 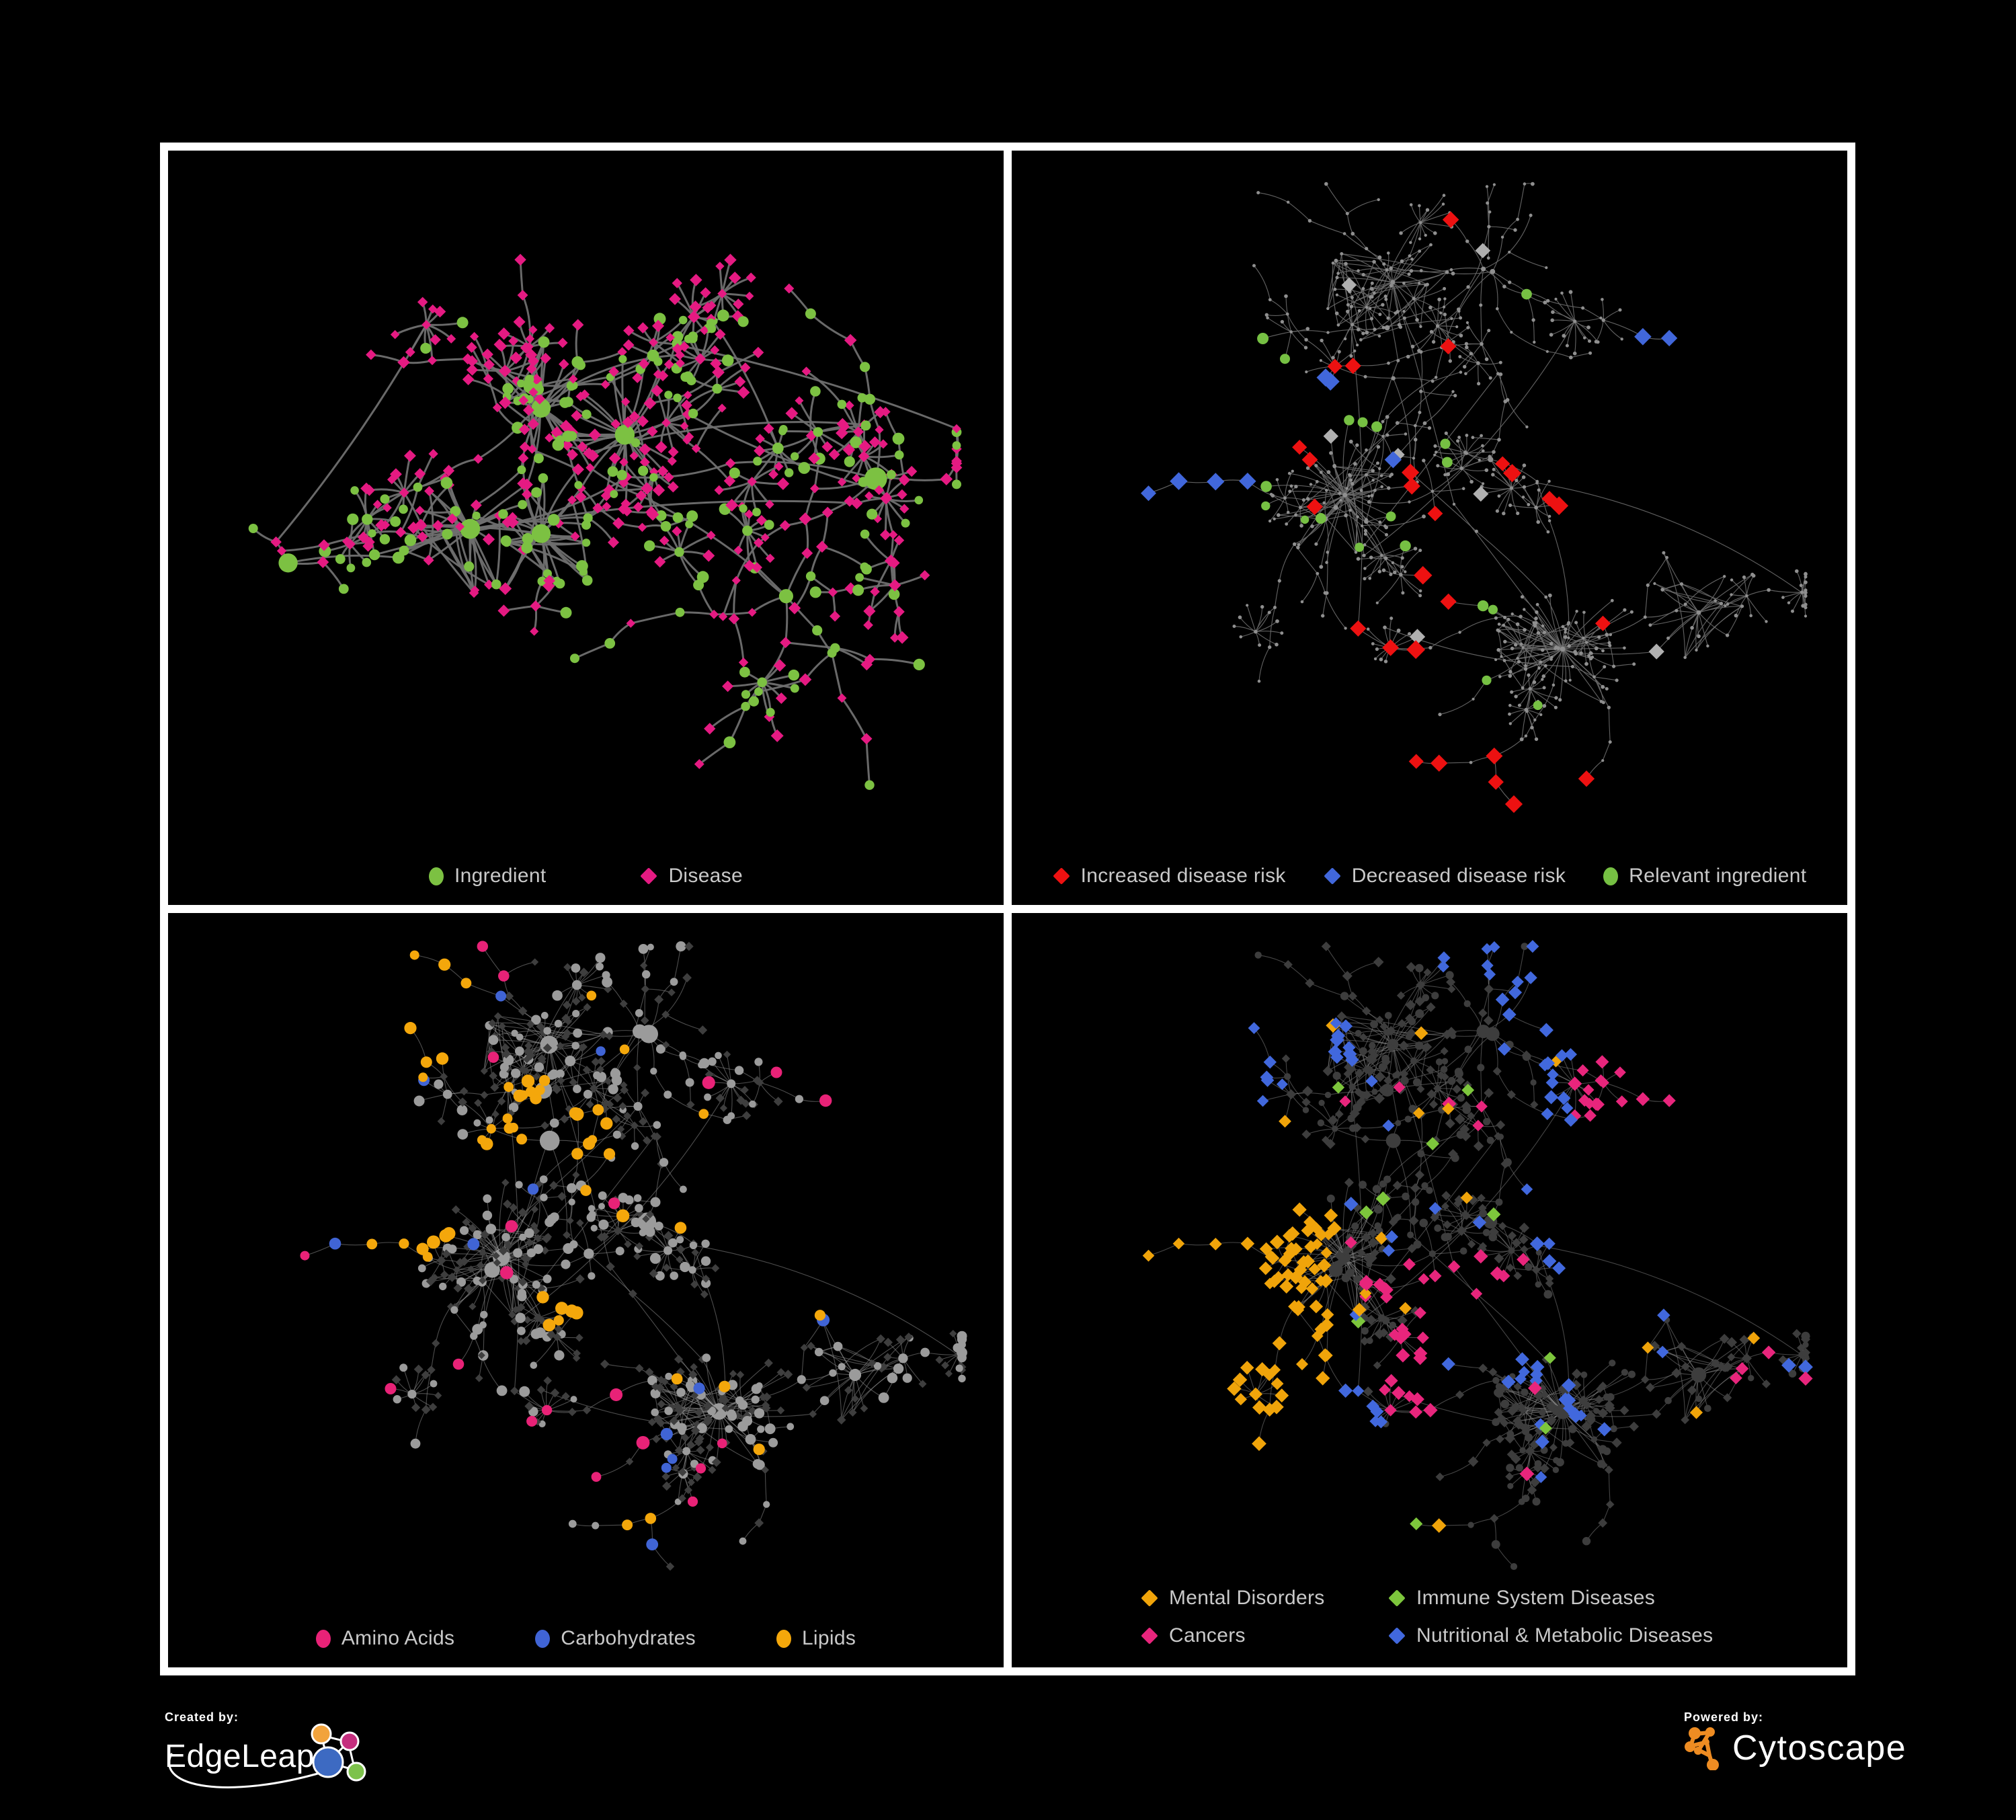 I want to click on legend-label: Cancers, so click(x=1207, y=1635).